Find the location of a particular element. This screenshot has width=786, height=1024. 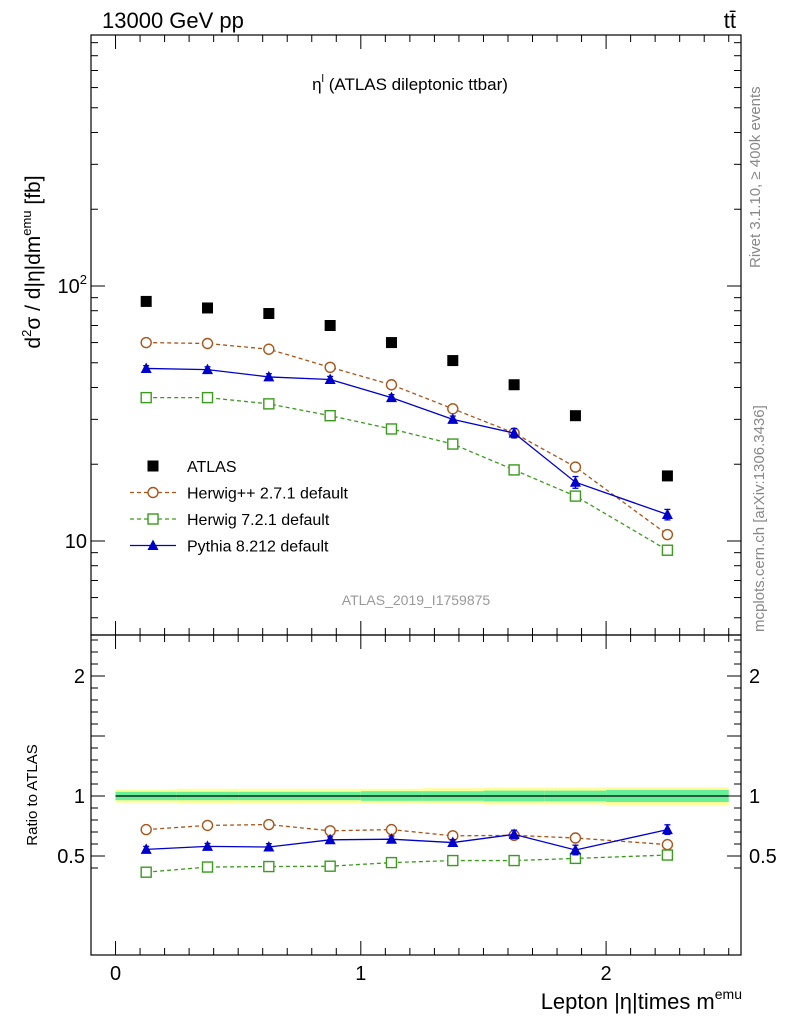

x-axis-label: Lepton |η|times memu is located at coordinates (641, 1000).